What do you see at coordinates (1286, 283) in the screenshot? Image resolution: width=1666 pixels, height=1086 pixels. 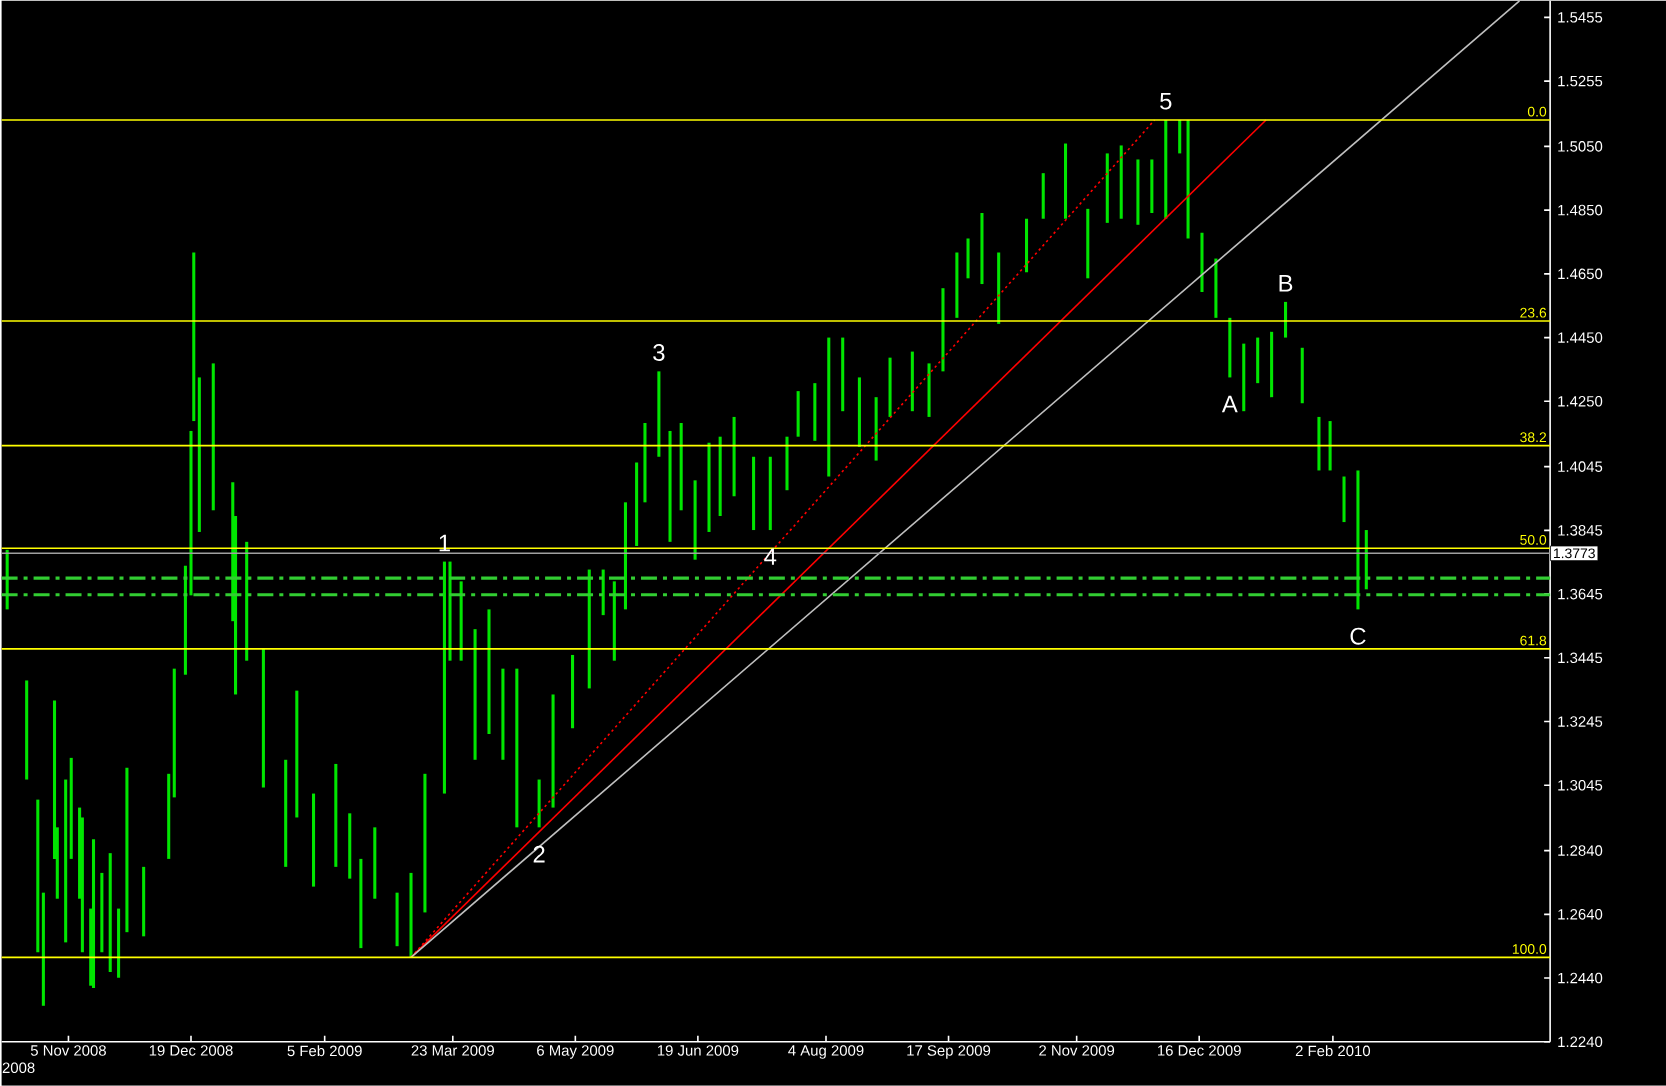 I see `annotation: B` at bounding box center [1286, 283].